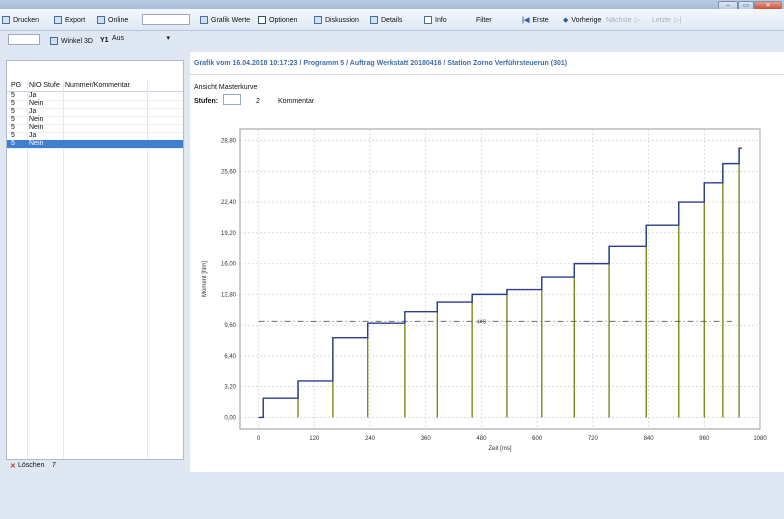  Describe the element at coordinates (537, 439) in the screenshot. I see `x-tick-label: 600` at that location.